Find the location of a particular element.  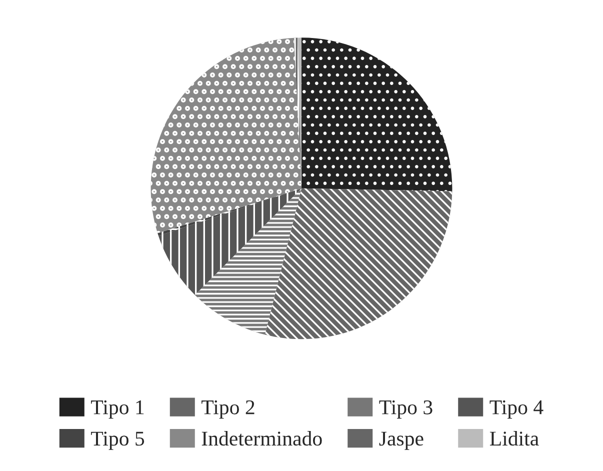

legend-label: Lidita is located at coordinates (514, 438).